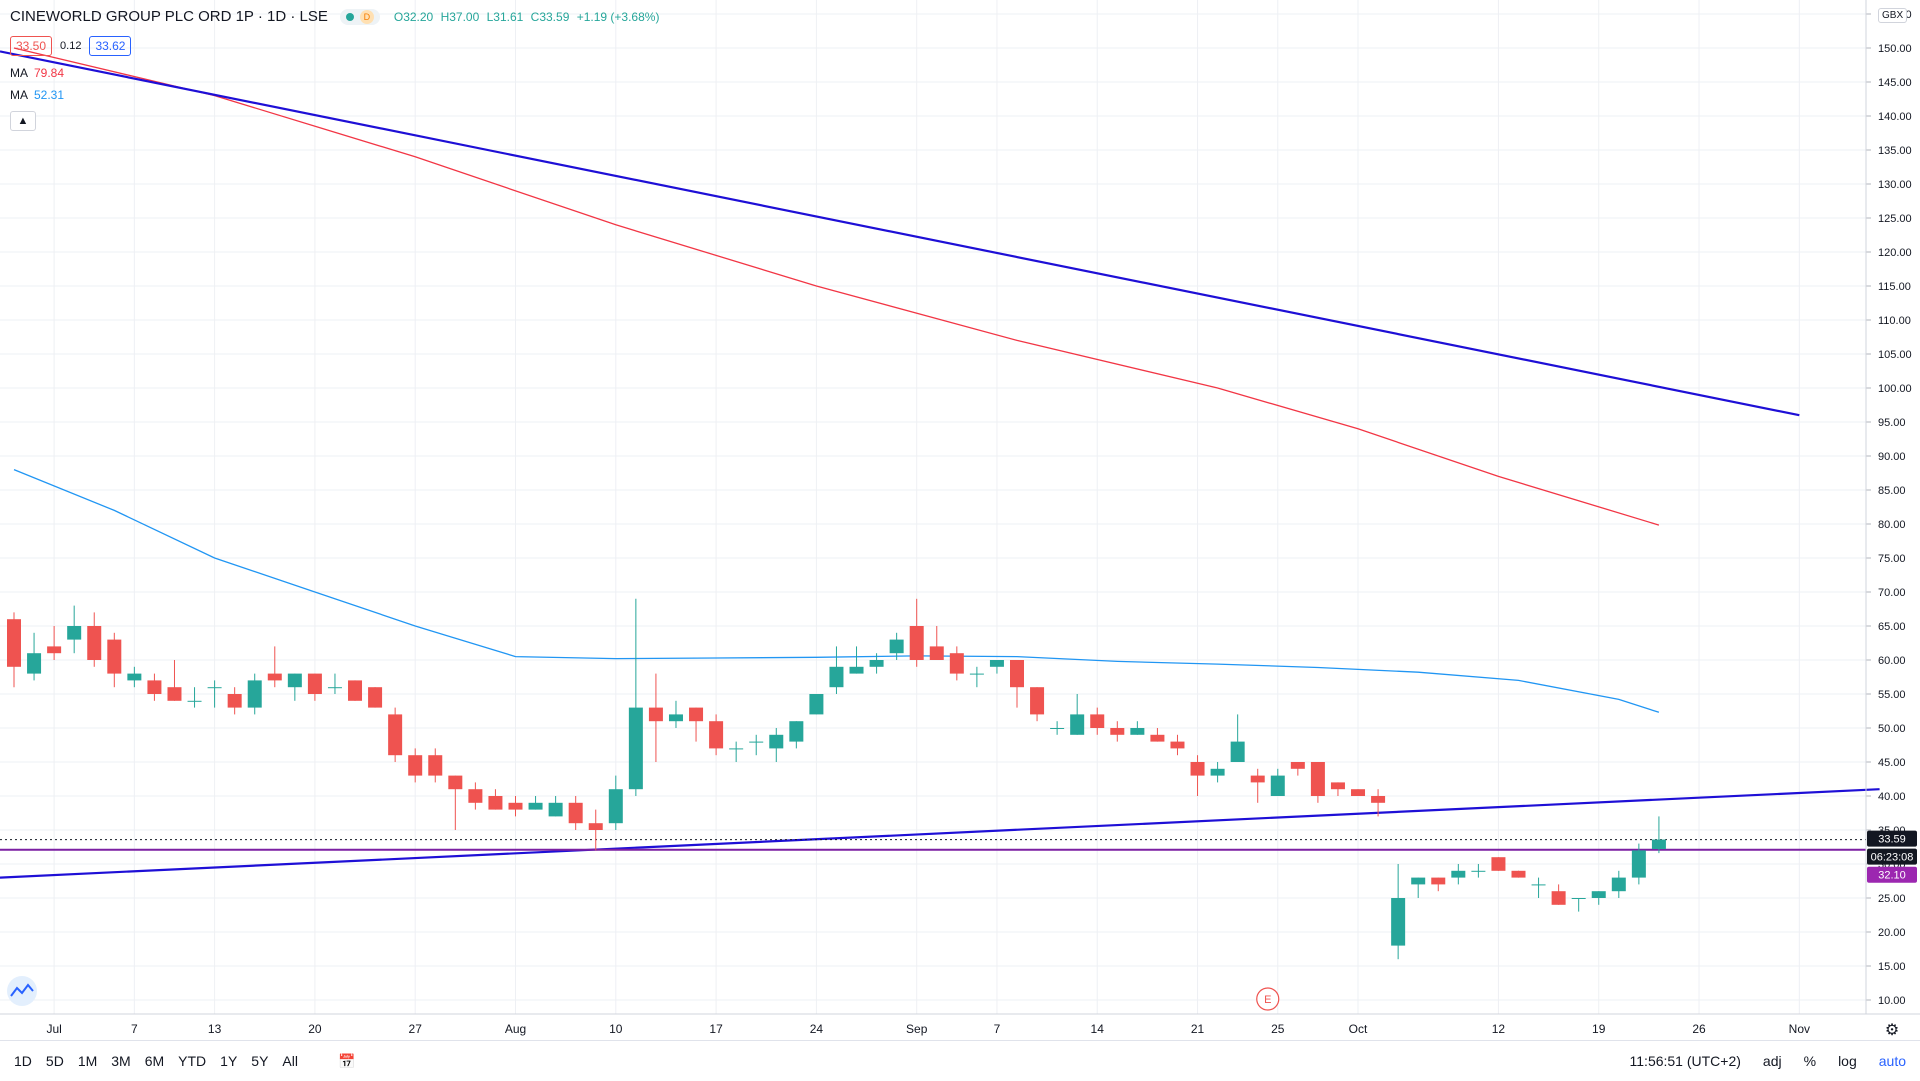  I want to click on clock-display: 11:56:51 (UTC+2), so click(1685, 1061).